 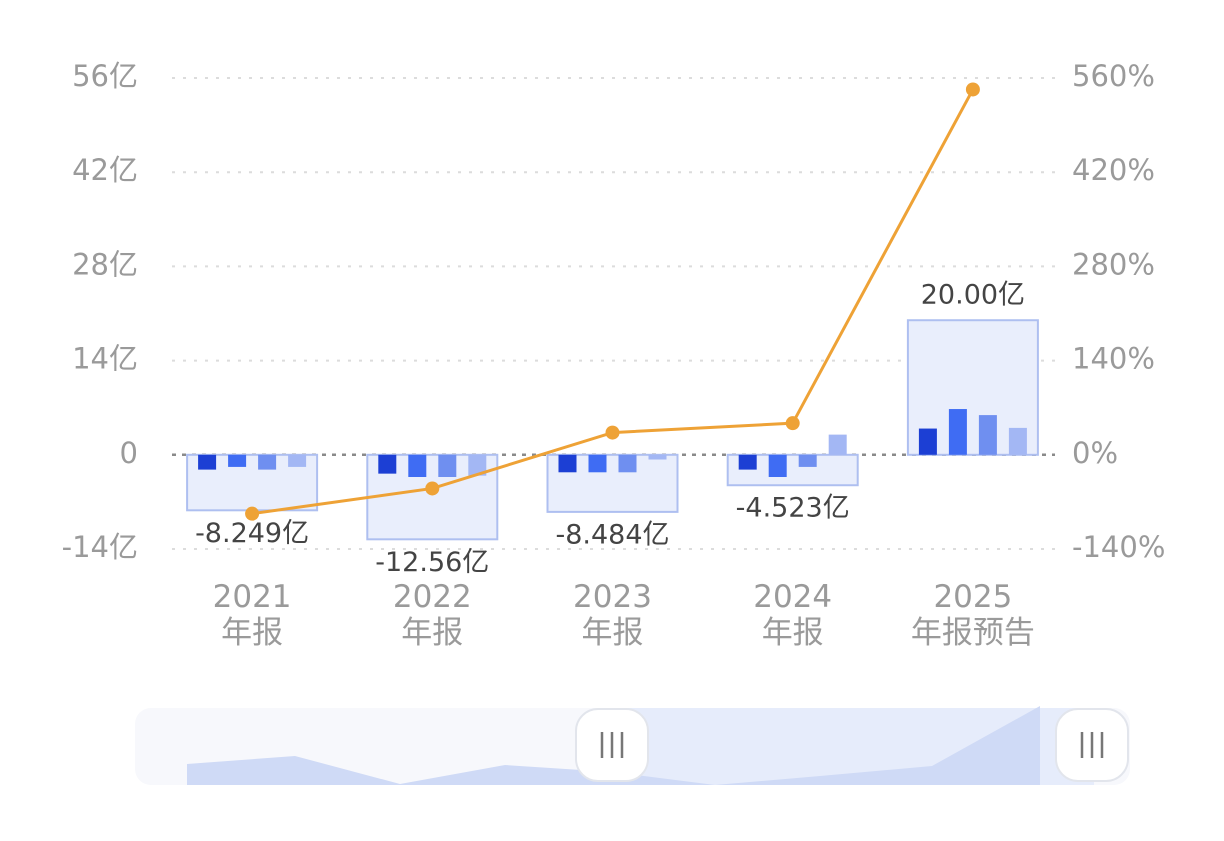 I want to click on x-tick-label: 2023 年报, so click(x=612, y=615).